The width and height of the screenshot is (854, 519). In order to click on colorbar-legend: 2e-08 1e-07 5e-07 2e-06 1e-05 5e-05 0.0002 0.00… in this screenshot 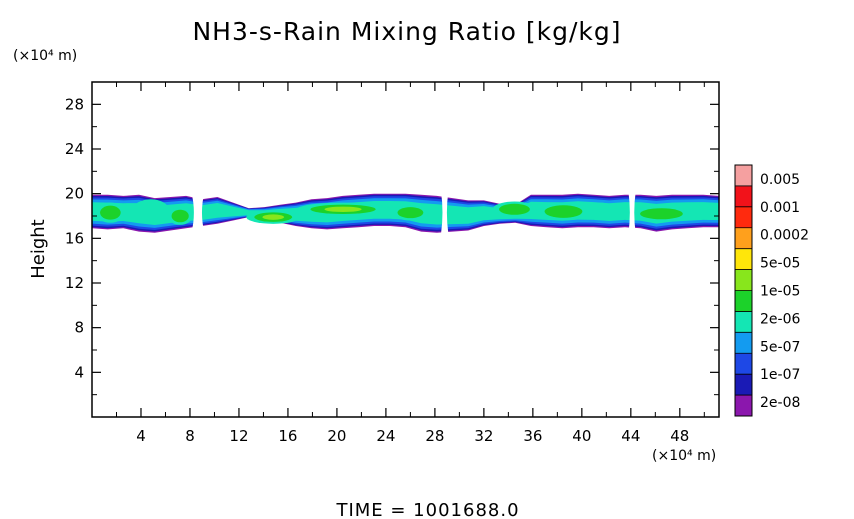, I will do `click(771, 290)`.